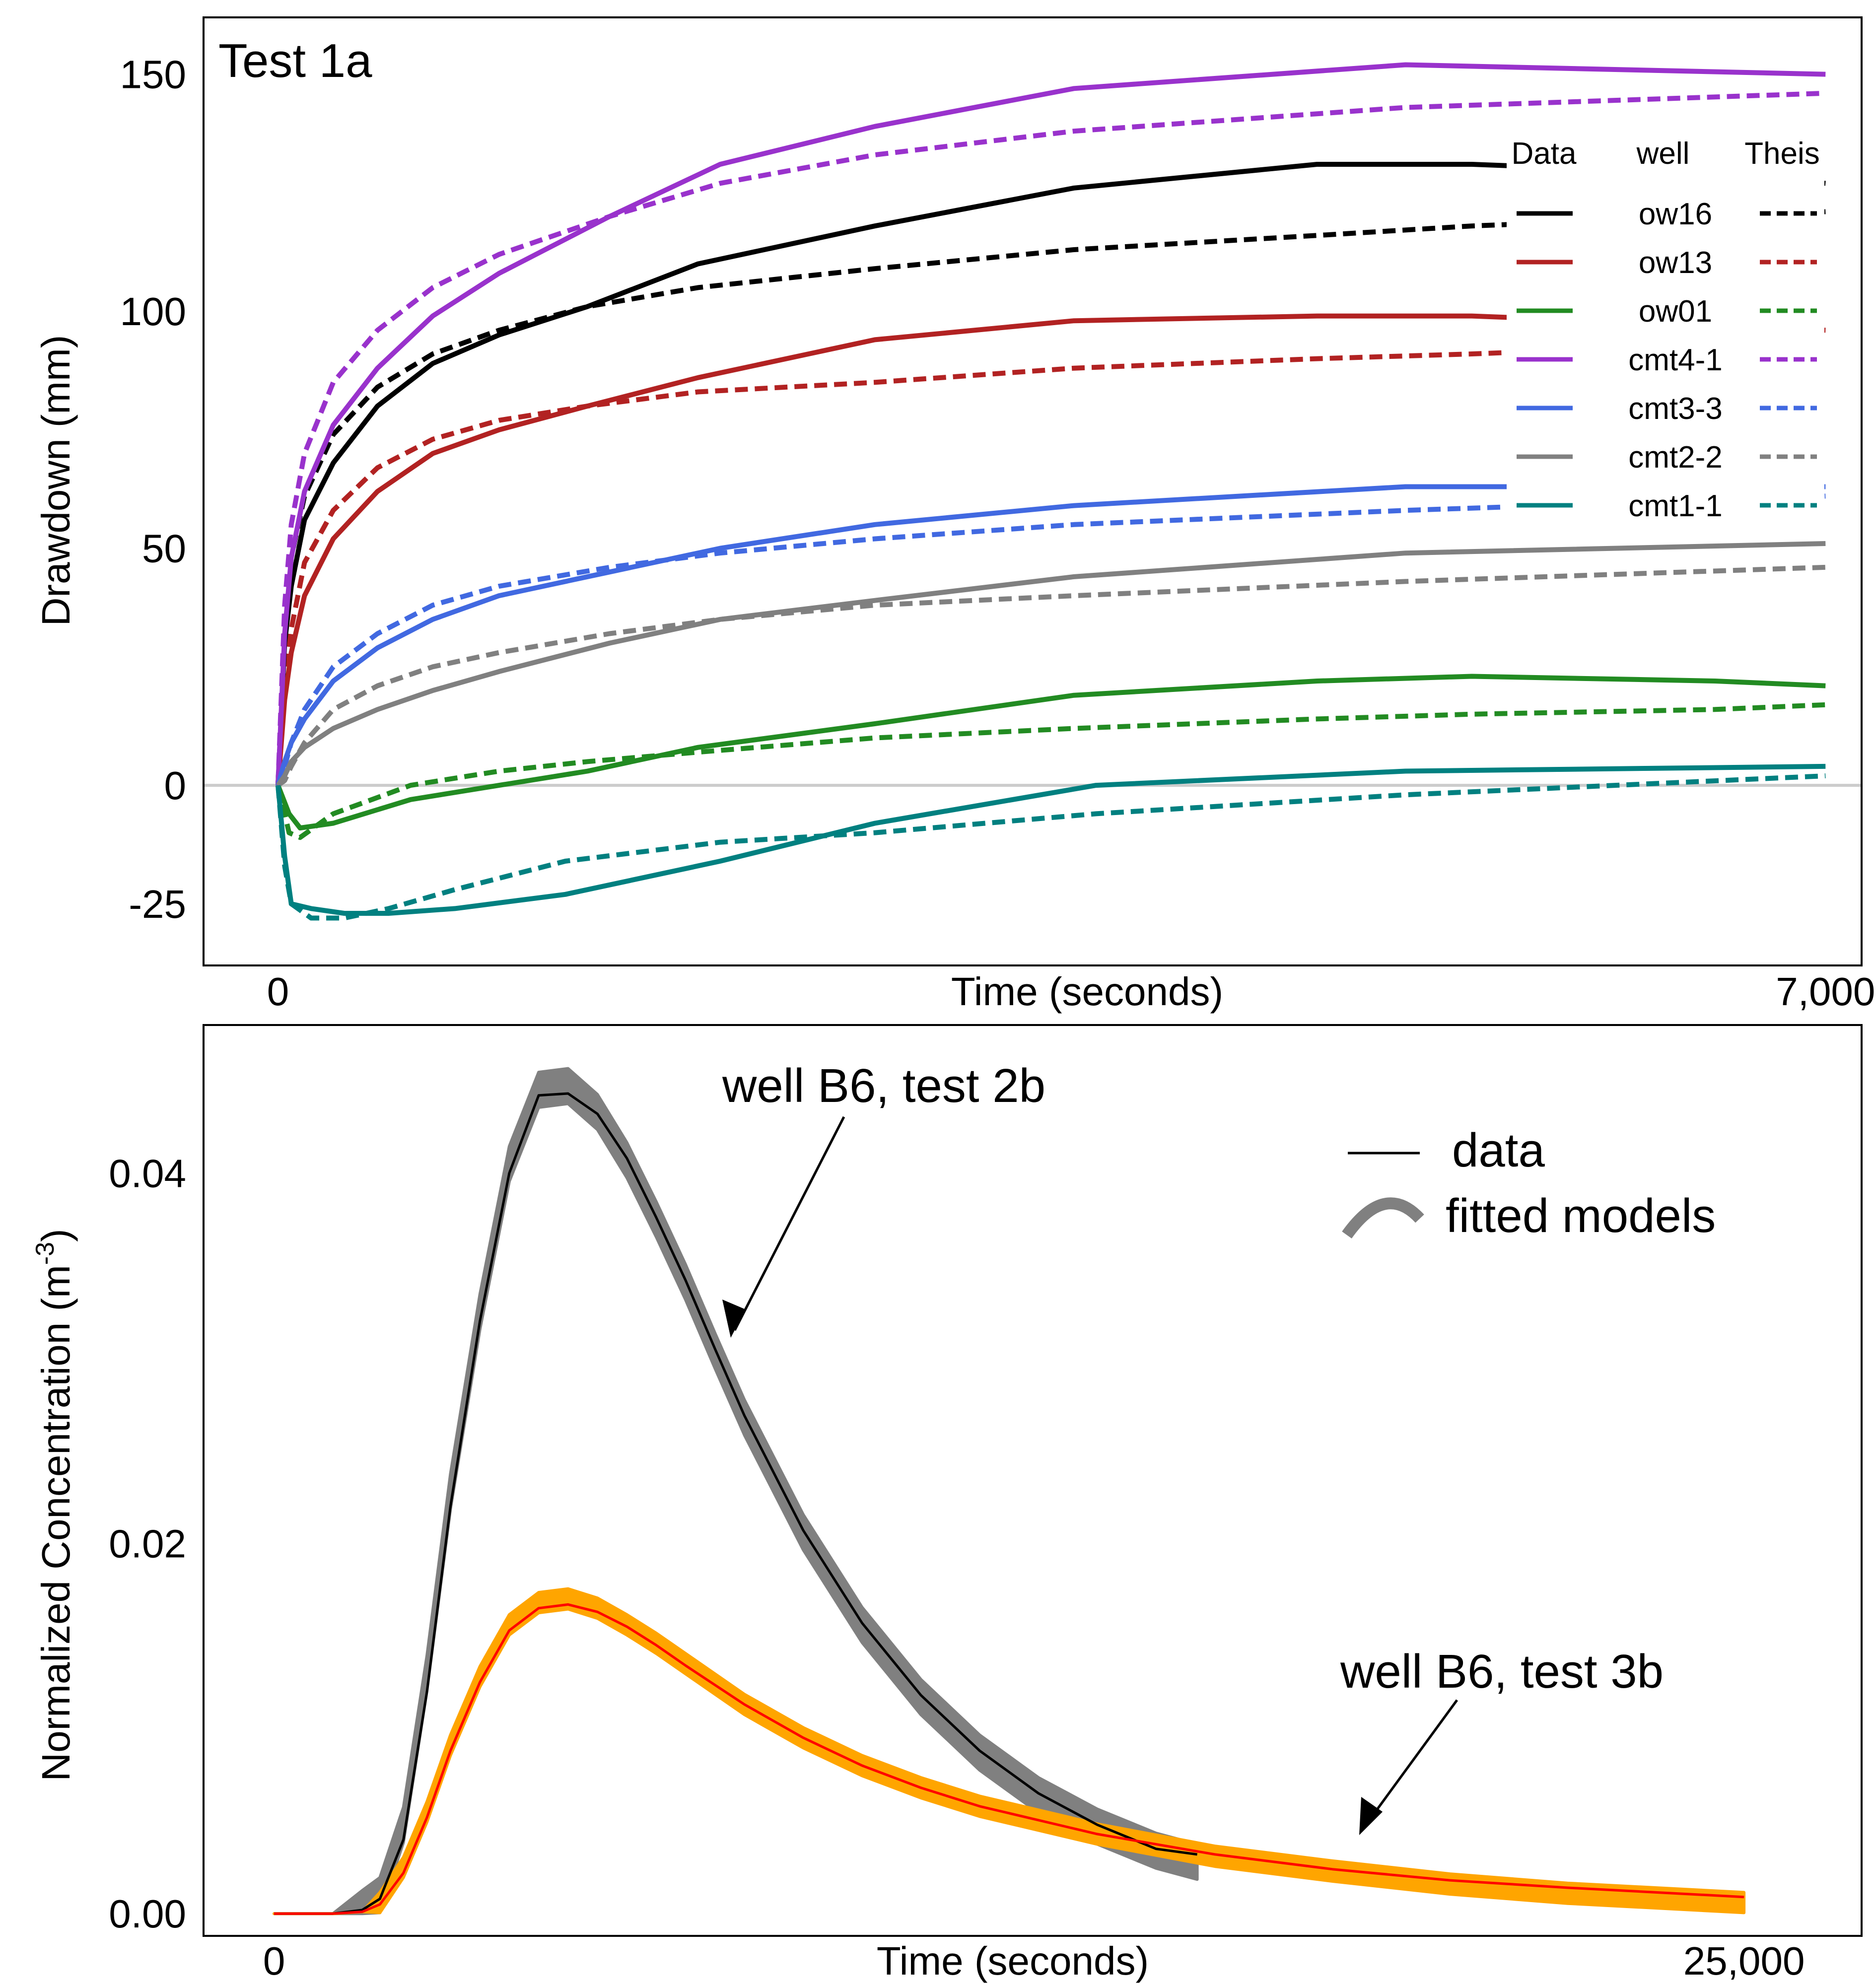  Describe the element at coordinates (147, 1914) in the screenshot. I see `concentration-y-tick-label: 0.00` at that location.